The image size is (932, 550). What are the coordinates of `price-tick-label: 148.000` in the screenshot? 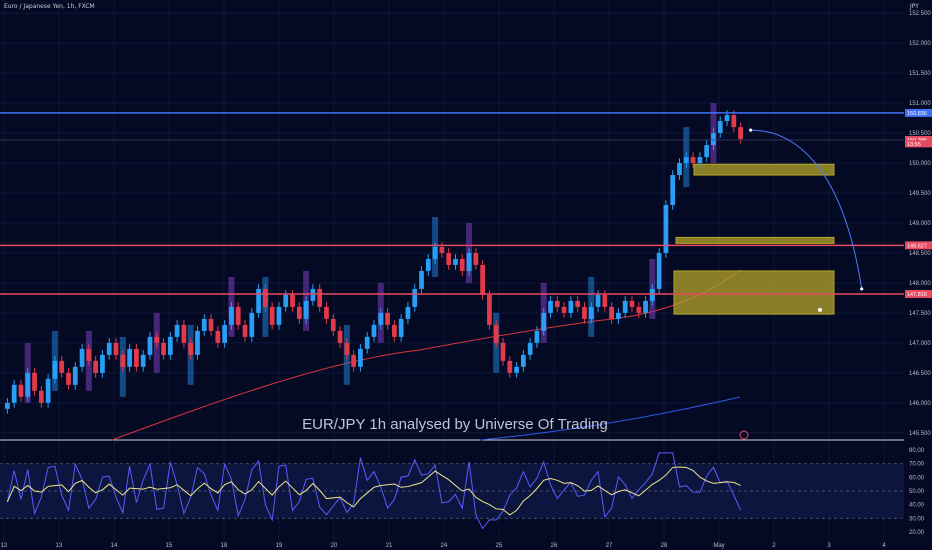 It's located at (920, 284).